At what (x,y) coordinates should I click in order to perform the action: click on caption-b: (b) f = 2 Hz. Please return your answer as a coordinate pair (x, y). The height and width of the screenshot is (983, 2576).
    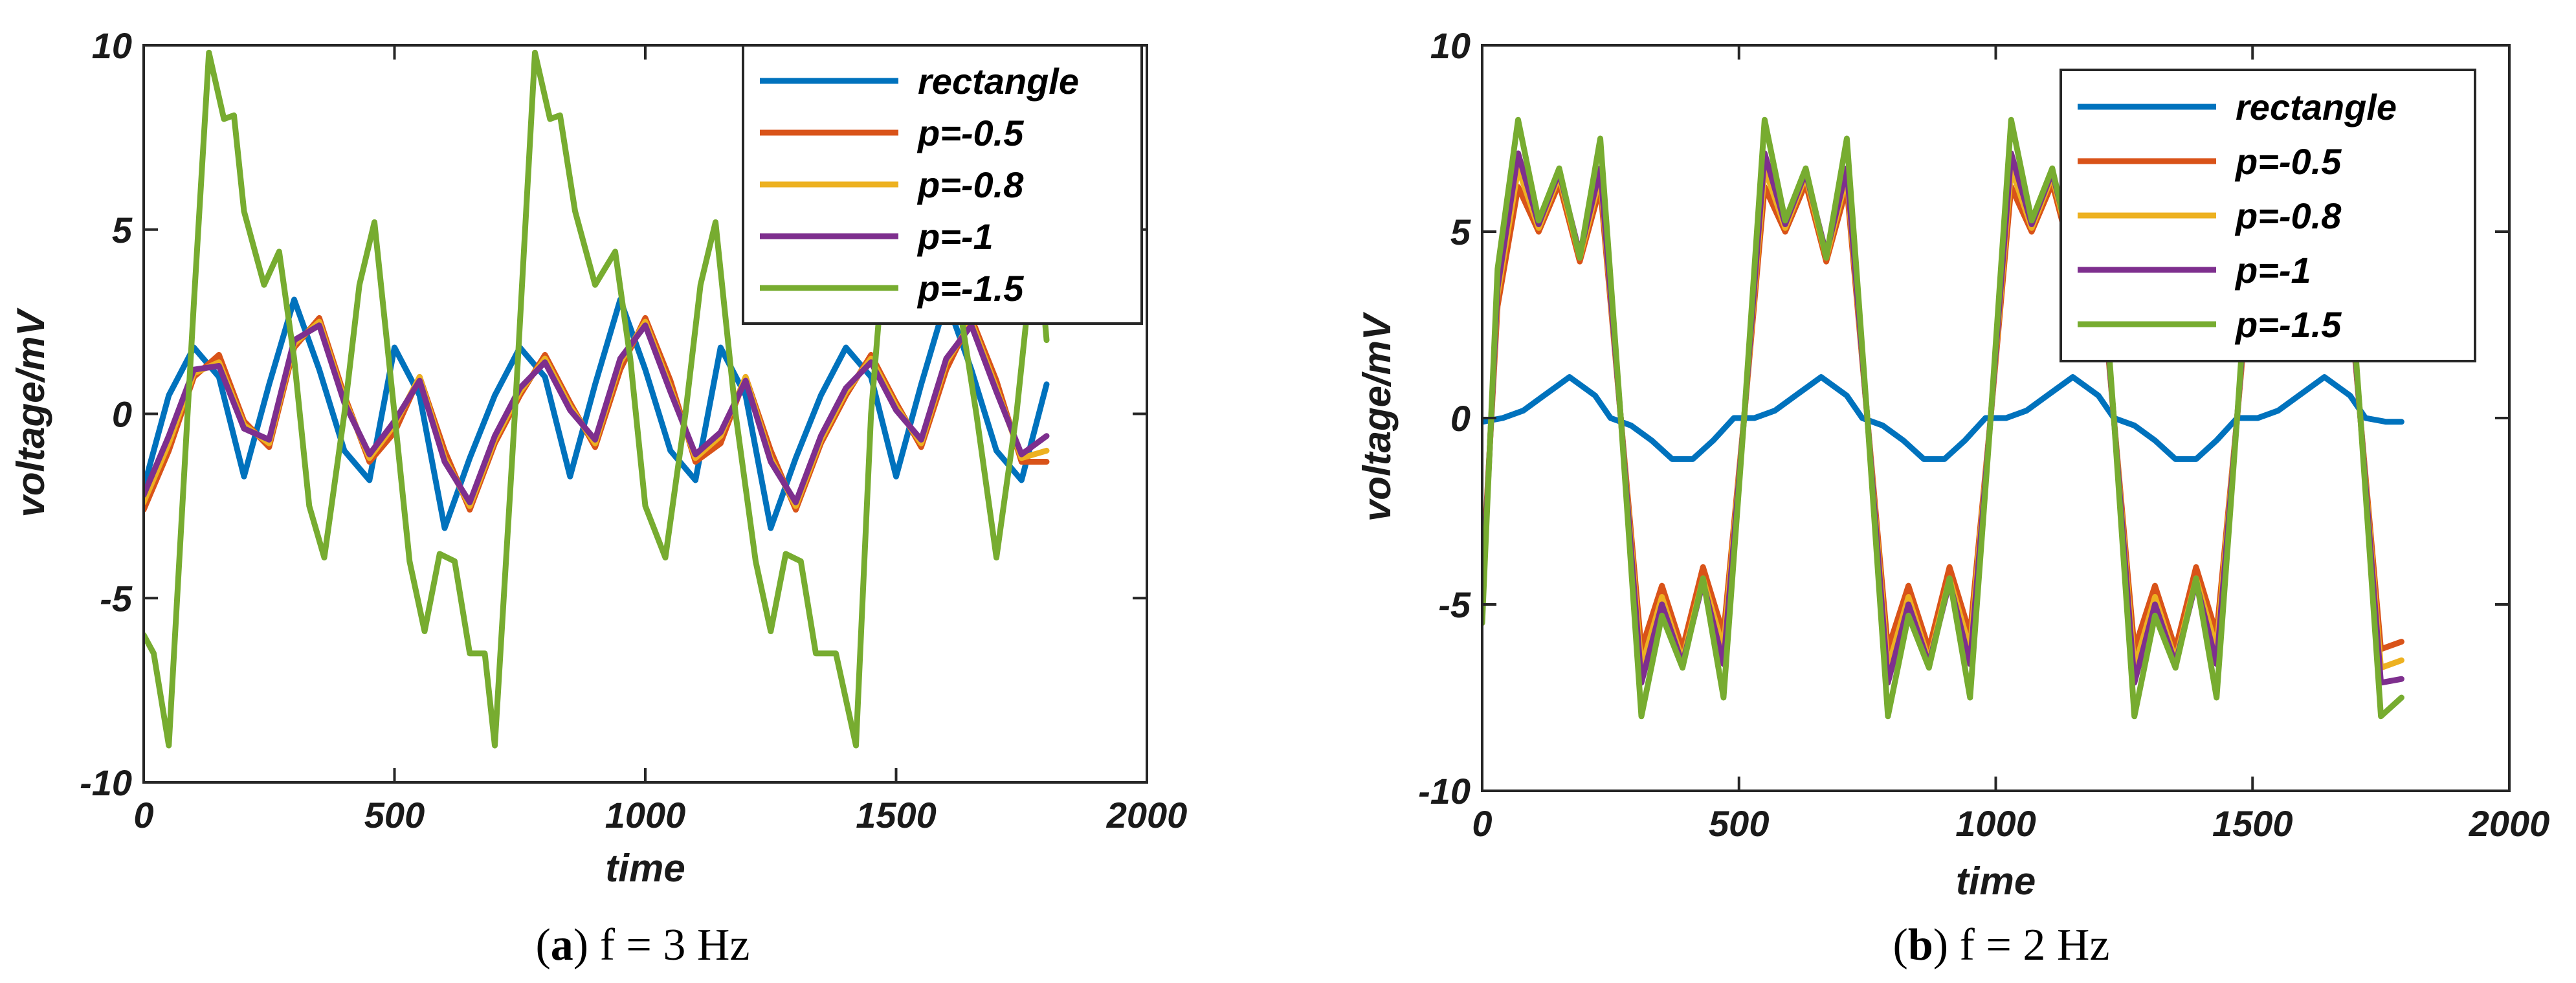
    Looking at the image, I should click on (2001, 945).